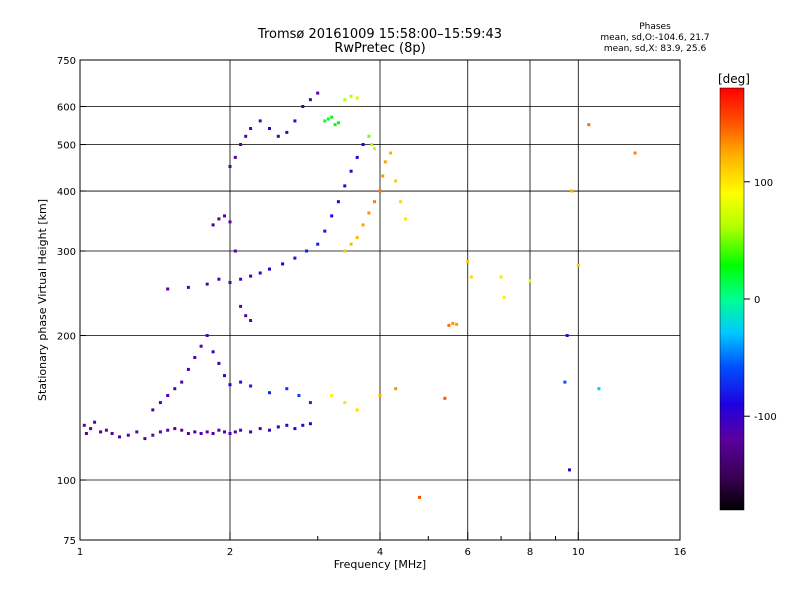  What do you see at coordinates (380, 564) in the screenshot?
I see `x-axis-label: Frequency [MHz]` at bounding box center [380, 564].